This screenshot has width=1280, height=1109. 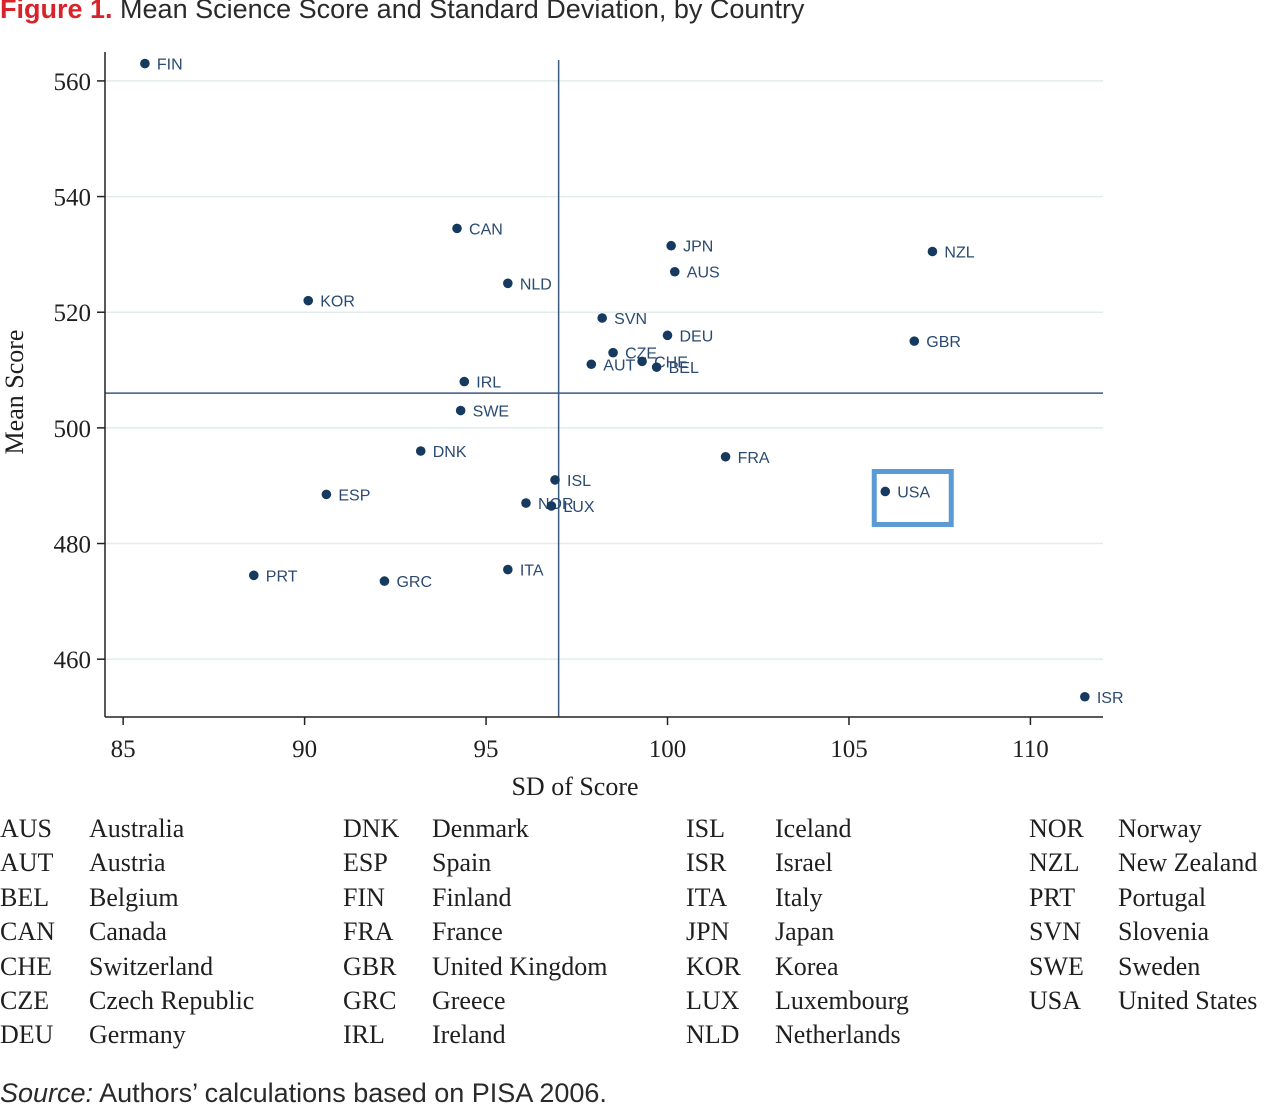 What do you see at coordinates (365, 863) in the screenshot?
I see `legend-code: ESP` at bounding box center [365, 863].